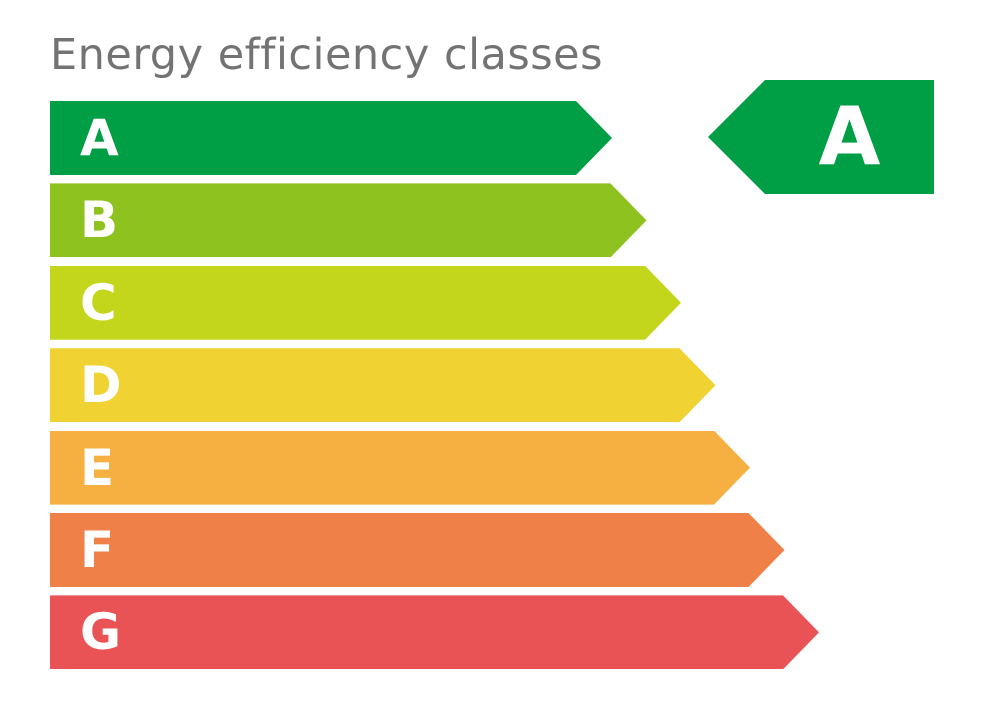 The width and height of the screenshot is (993, 720). I want to click on rating-indicator-arrow: A, so click(821, 137).